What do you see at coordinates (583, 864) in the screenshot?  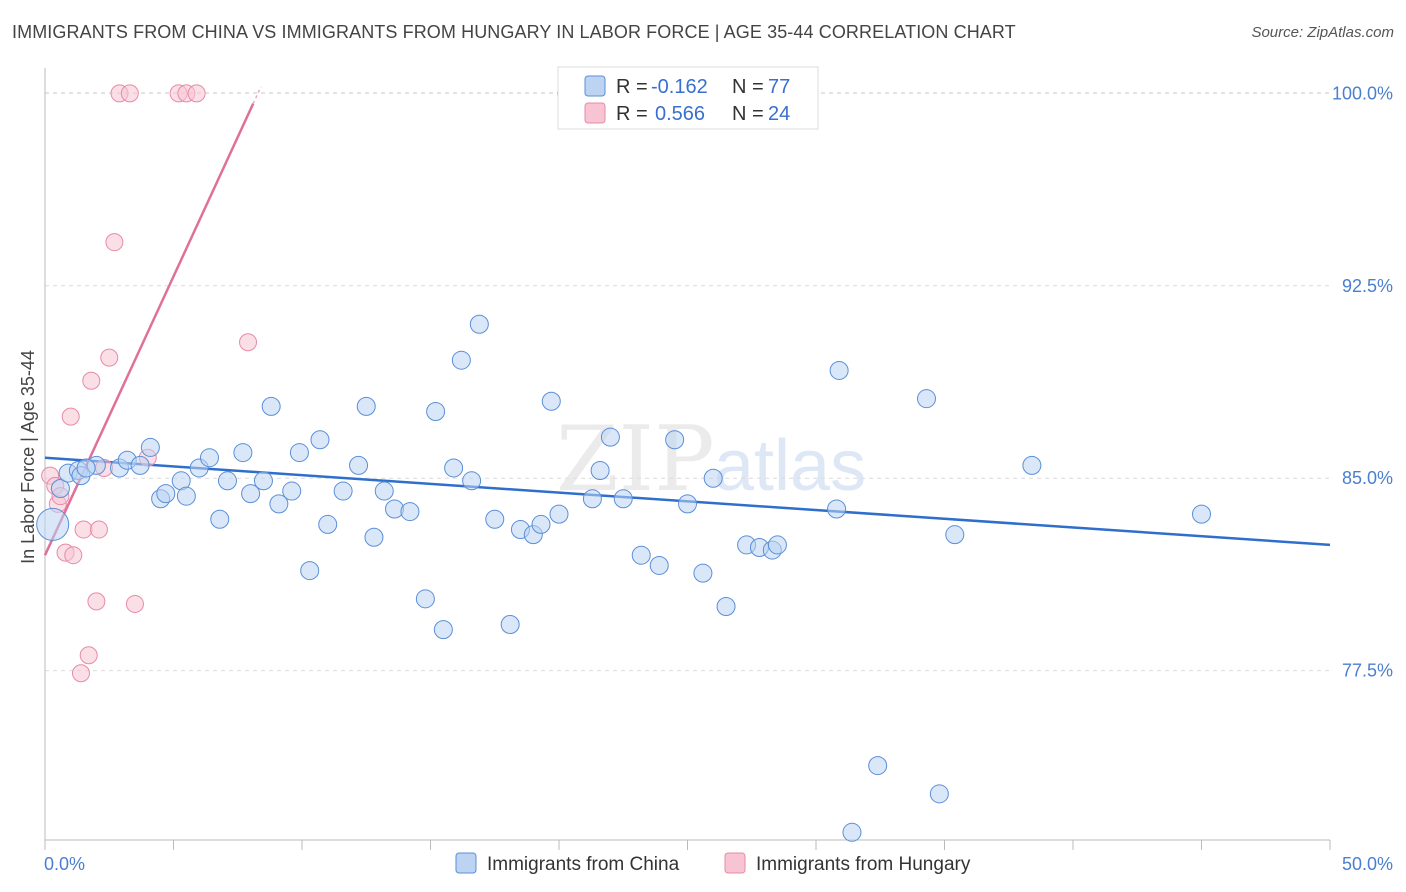 I see `bottom-legend-china: Immigrants from China` at bounding box center [583, 864].